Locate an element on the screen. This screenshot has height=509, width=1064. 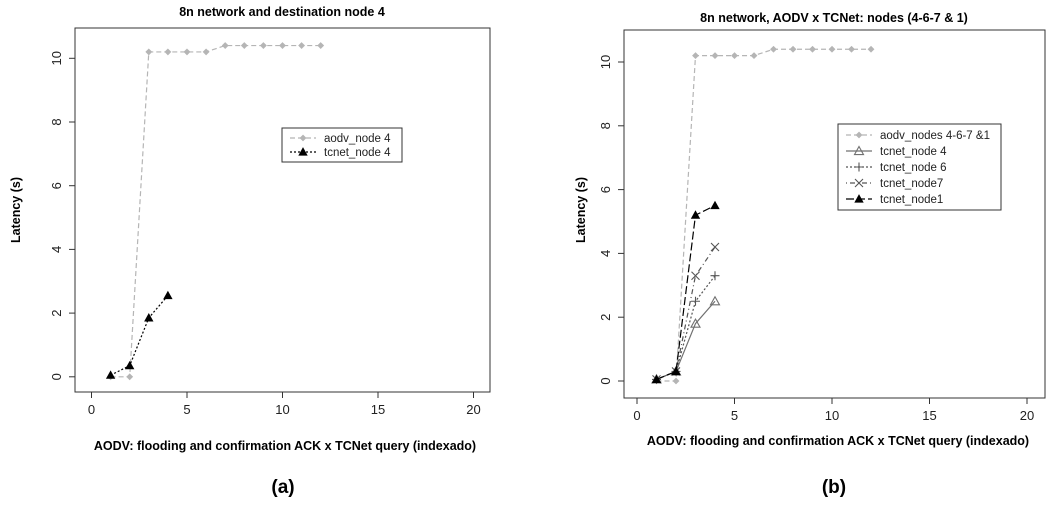
panel-label: (a) is located at coordinates (282, 487).